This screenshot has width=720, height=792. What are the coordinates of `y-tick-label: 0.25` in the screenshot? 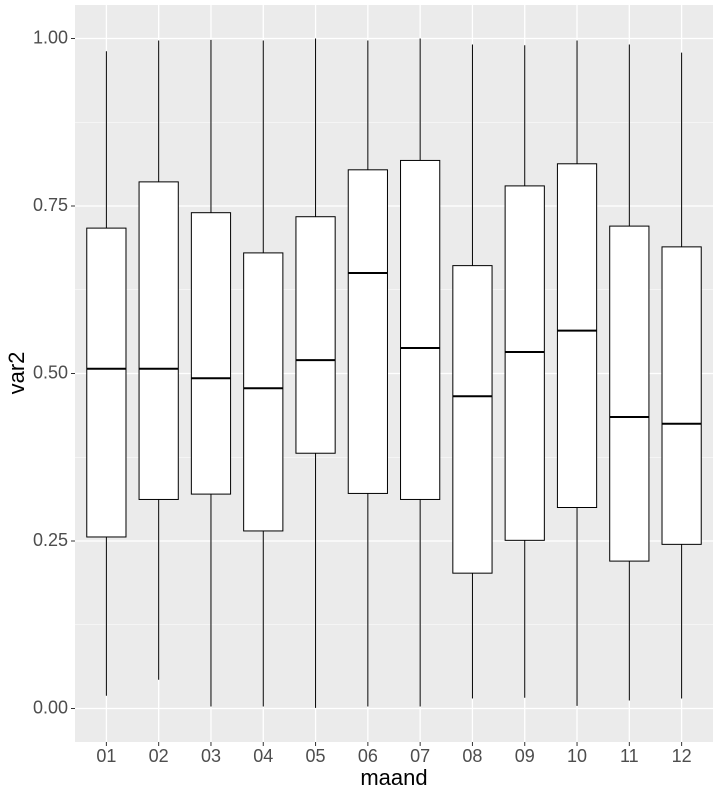 It's located at (50, 540).